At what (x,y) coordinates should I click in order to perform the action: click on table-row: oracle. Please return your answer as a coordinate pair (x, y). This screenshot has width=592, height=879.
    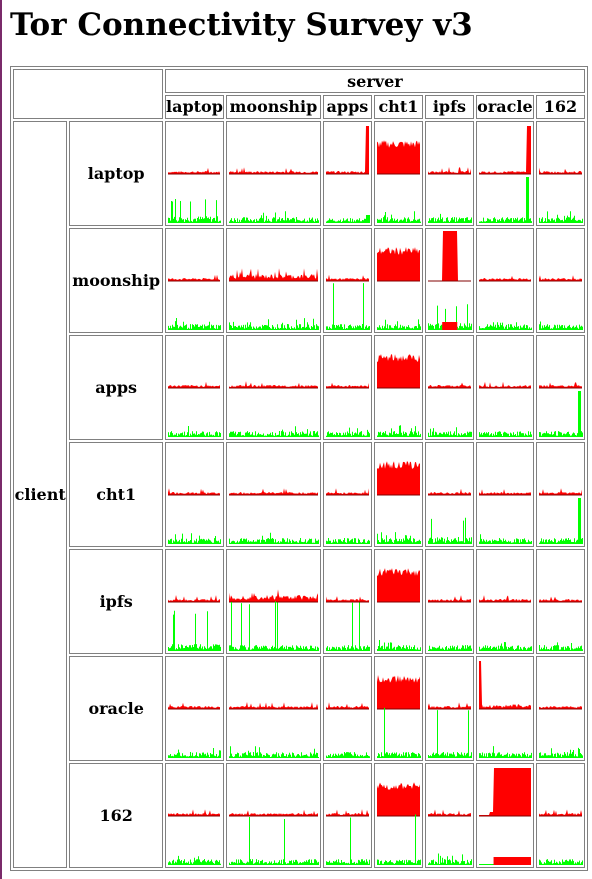
    Looking at the image, I should click on (299, 708).